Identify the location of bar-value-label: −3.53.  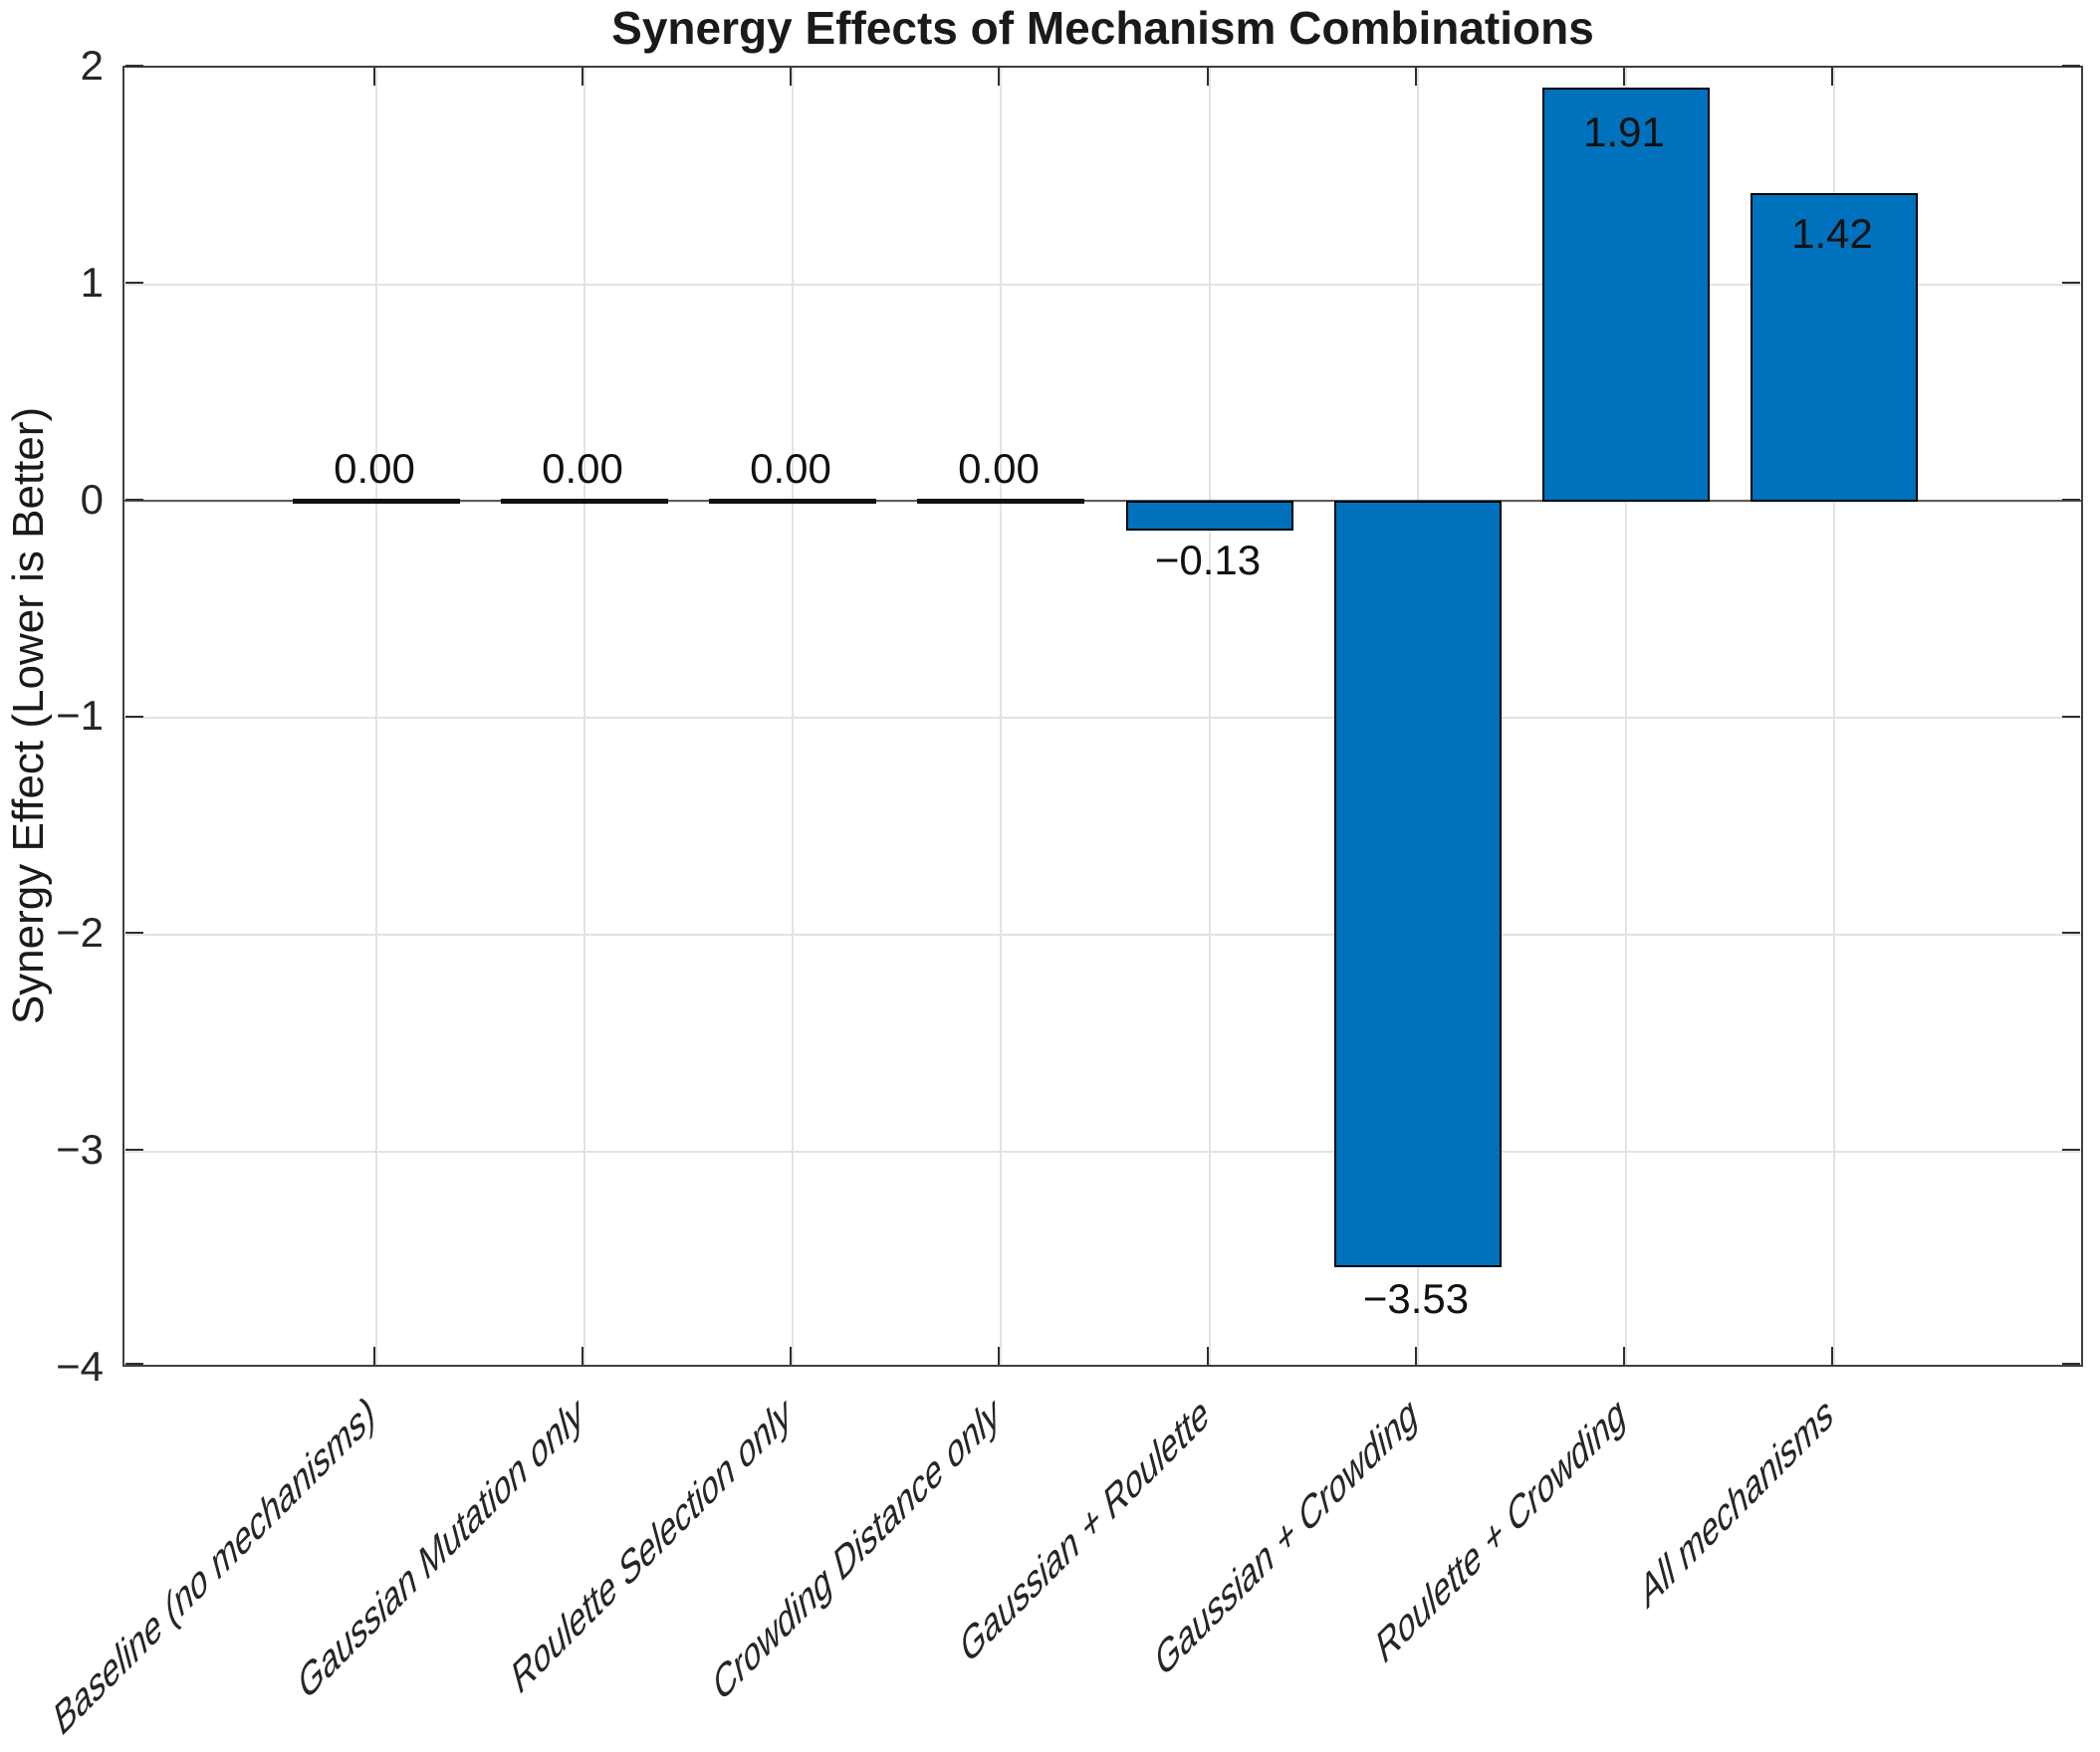
(1416, 1298).